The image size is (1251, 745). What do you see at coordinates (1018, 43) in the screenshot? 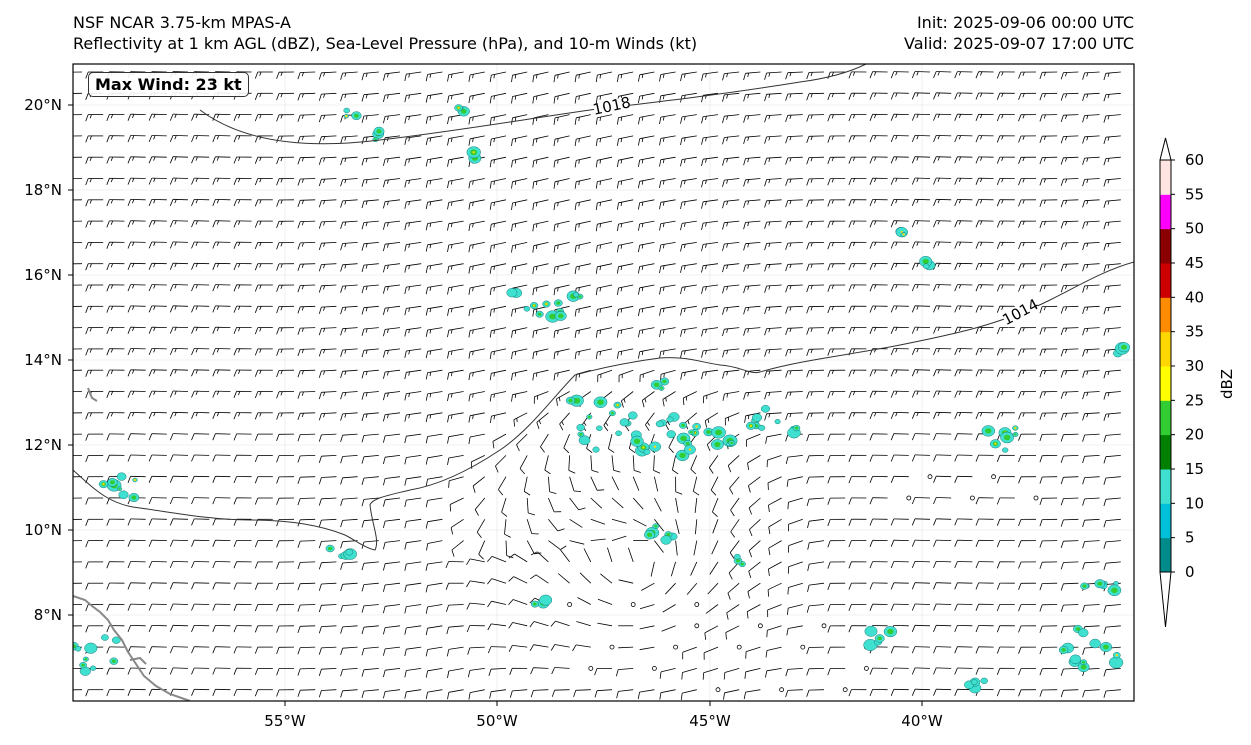
I see `valid-time: Valid: 2025-09-07 17:00 UTC` at bounding box center [1018, 43].